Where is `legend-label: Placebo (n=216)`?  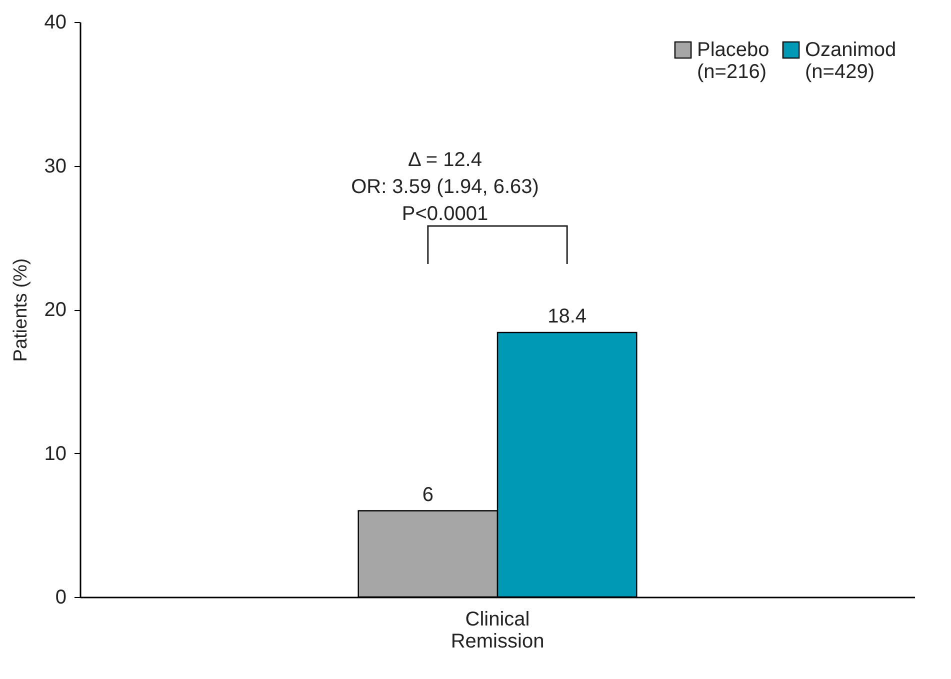
legend-label: Placebo (n=216) is located at coordinates (733, 61).